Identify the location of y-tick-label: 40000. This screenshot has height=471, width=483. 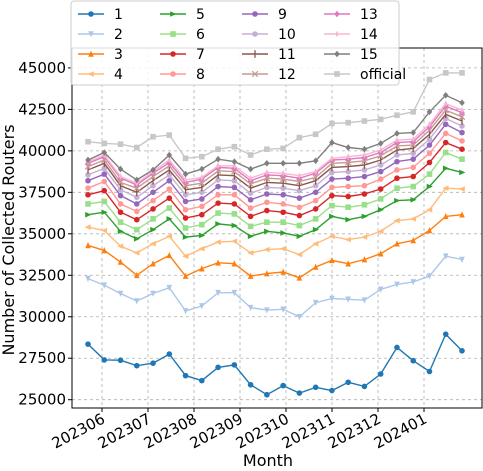
(42, 151).